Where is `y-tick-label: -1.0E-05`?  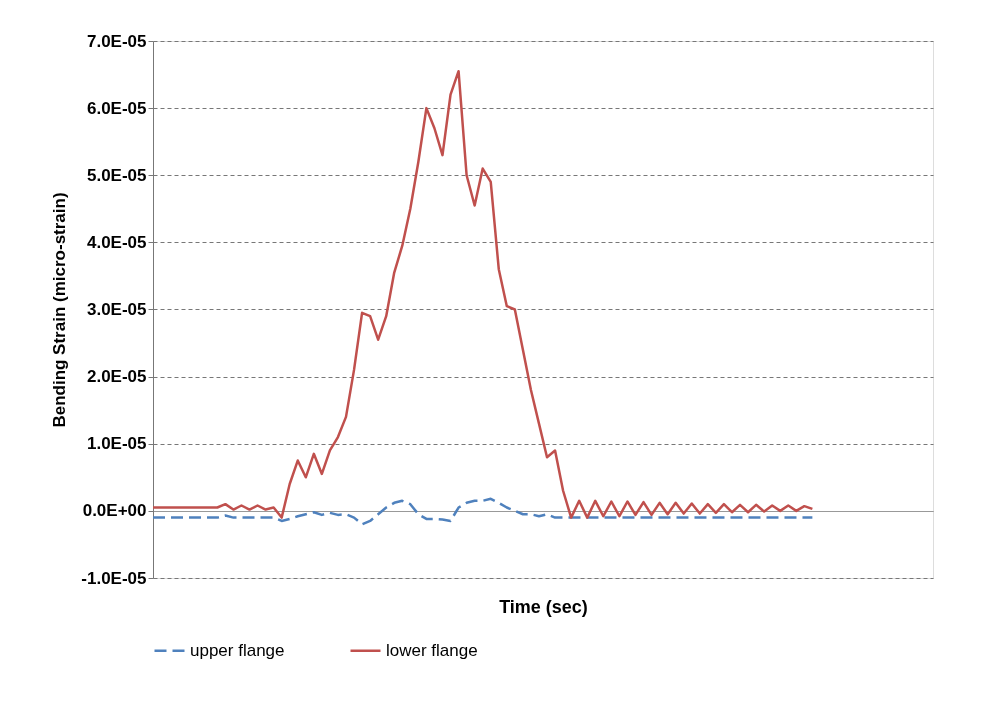 y-tick-label: -1.0E-05 is located at coordinates (114, 578).